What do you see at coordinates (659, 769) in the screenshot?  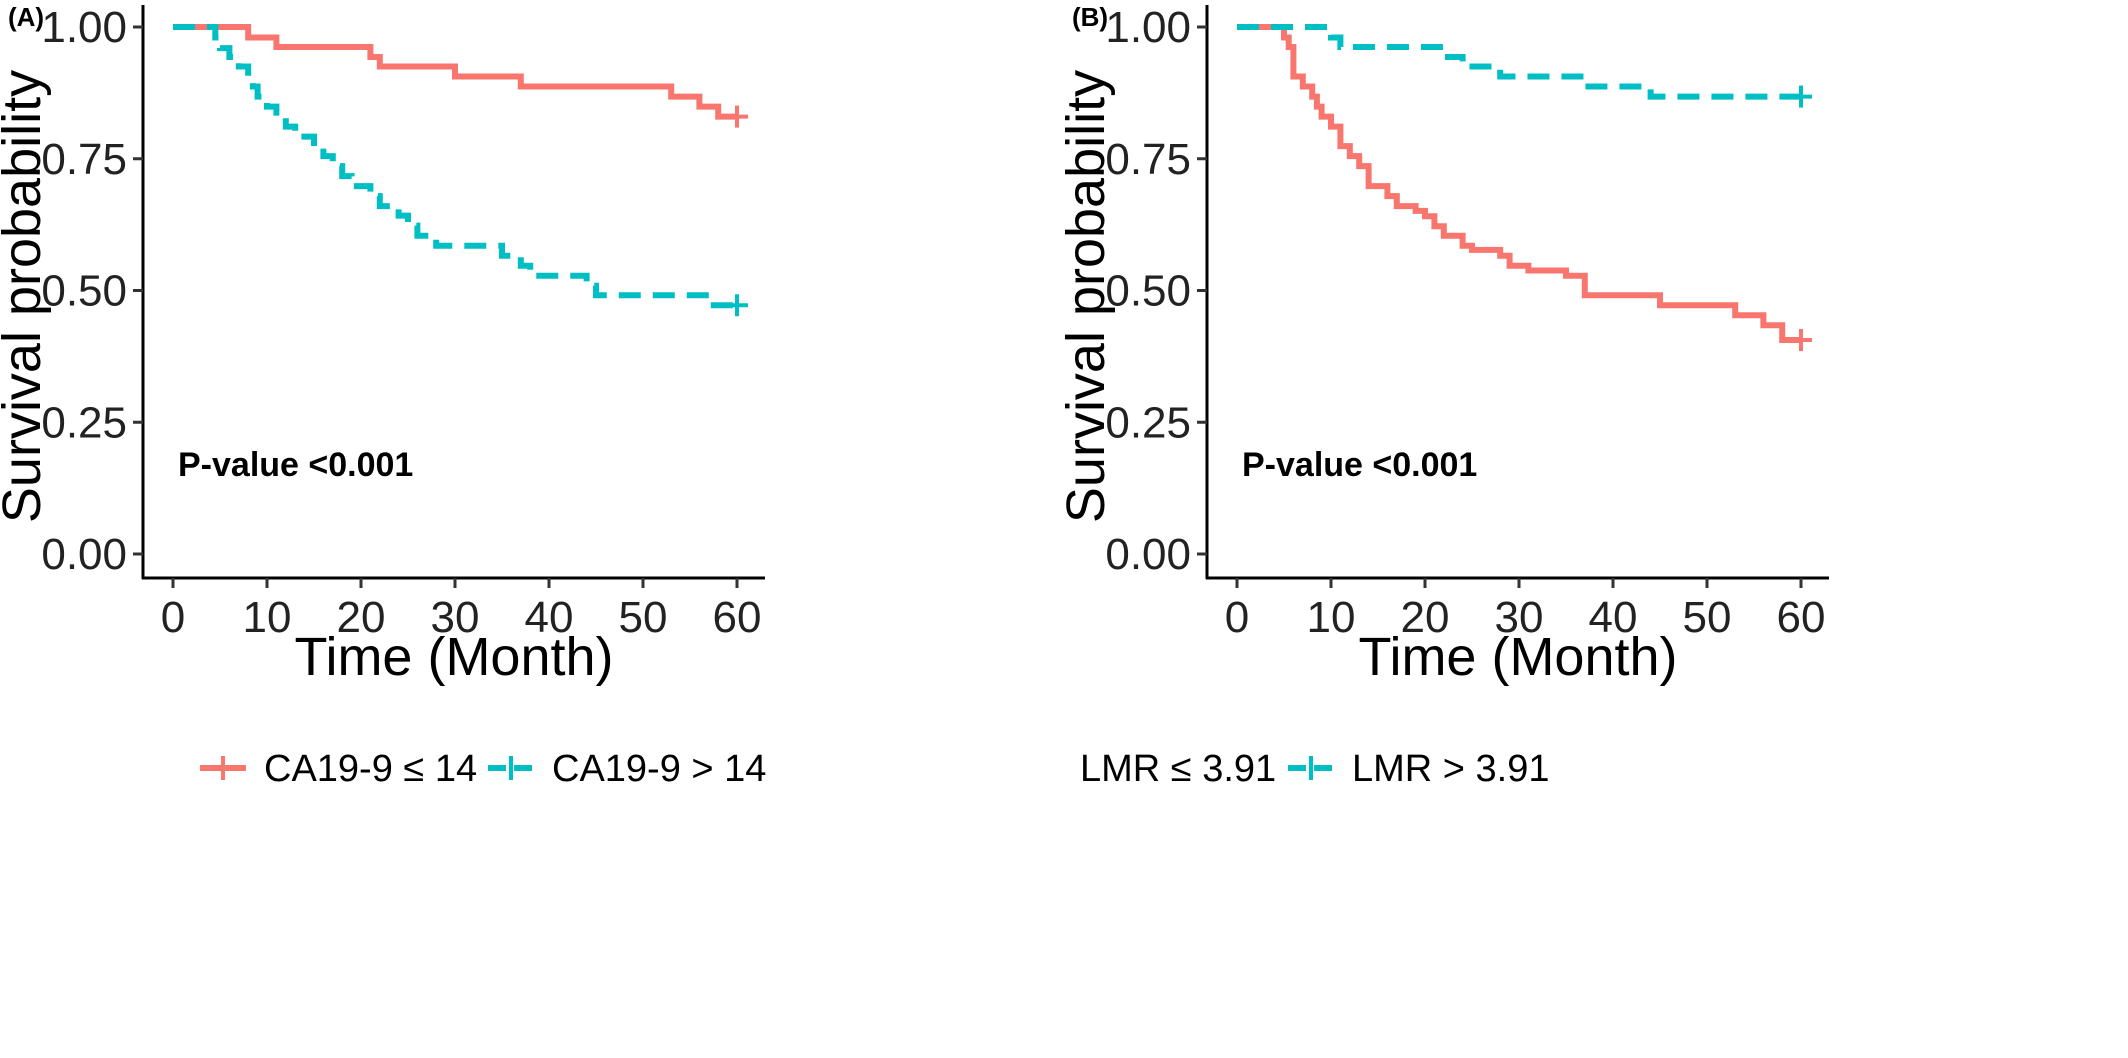 I see `legend-label: CA19-9 > 14` at bounding box center [659, 769].